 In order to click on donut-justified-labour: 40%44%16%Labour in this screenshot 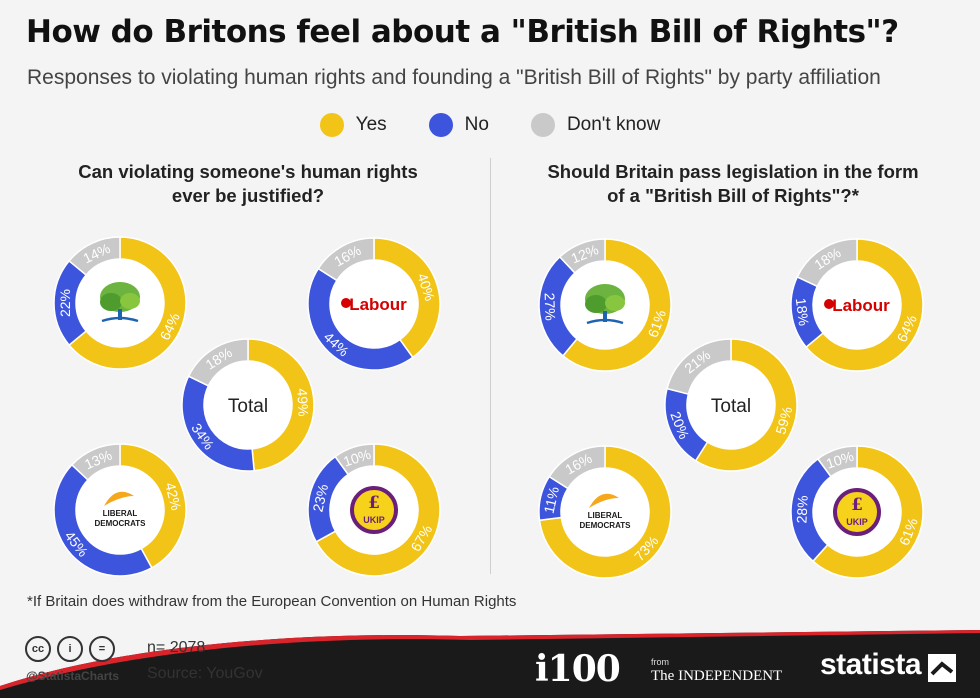, I will do `click(374, 304)`.